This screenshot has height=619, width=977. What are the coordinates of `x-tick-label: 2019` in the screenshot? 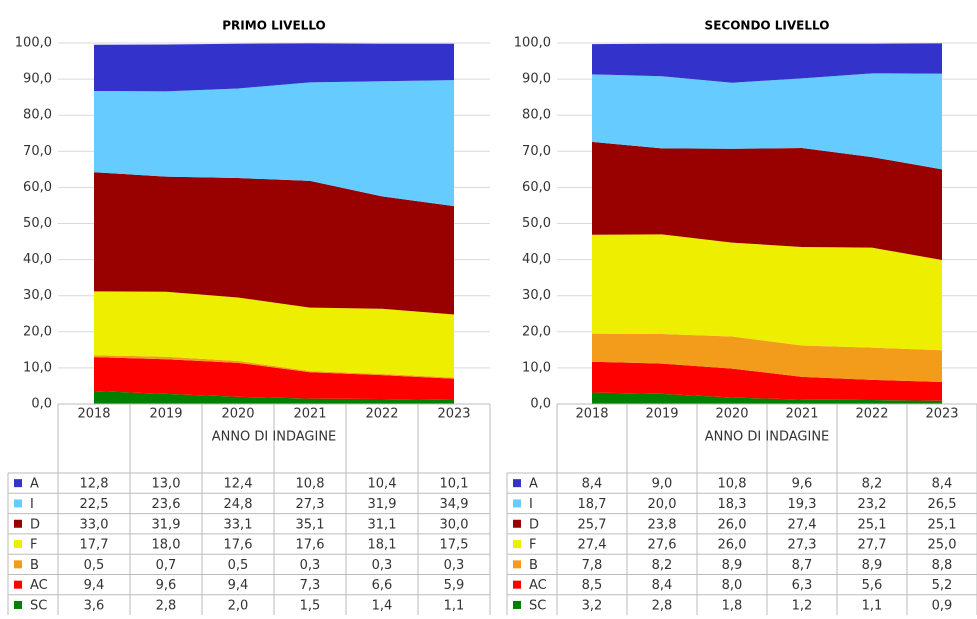 It's located at (165, 414).